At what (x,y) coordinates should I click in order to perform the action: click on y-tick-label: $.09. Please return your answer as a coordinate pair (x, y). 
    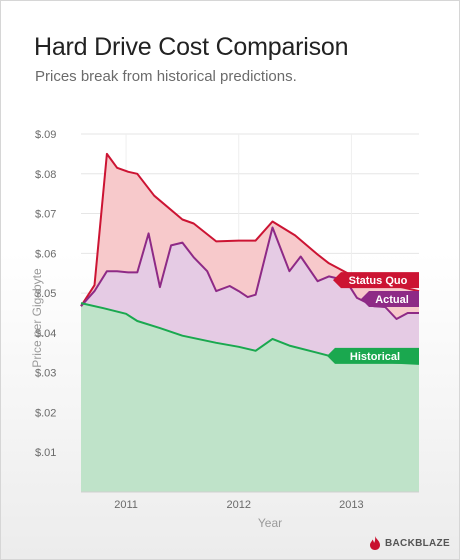
    Looking at the image, I should click on (45, 135).